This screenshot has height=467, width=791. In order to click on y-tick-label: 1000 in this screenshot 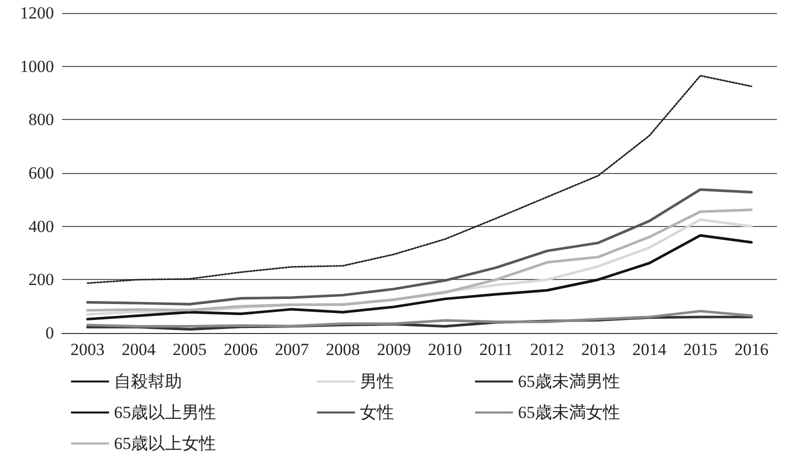, I will do `click(37, 66)`.